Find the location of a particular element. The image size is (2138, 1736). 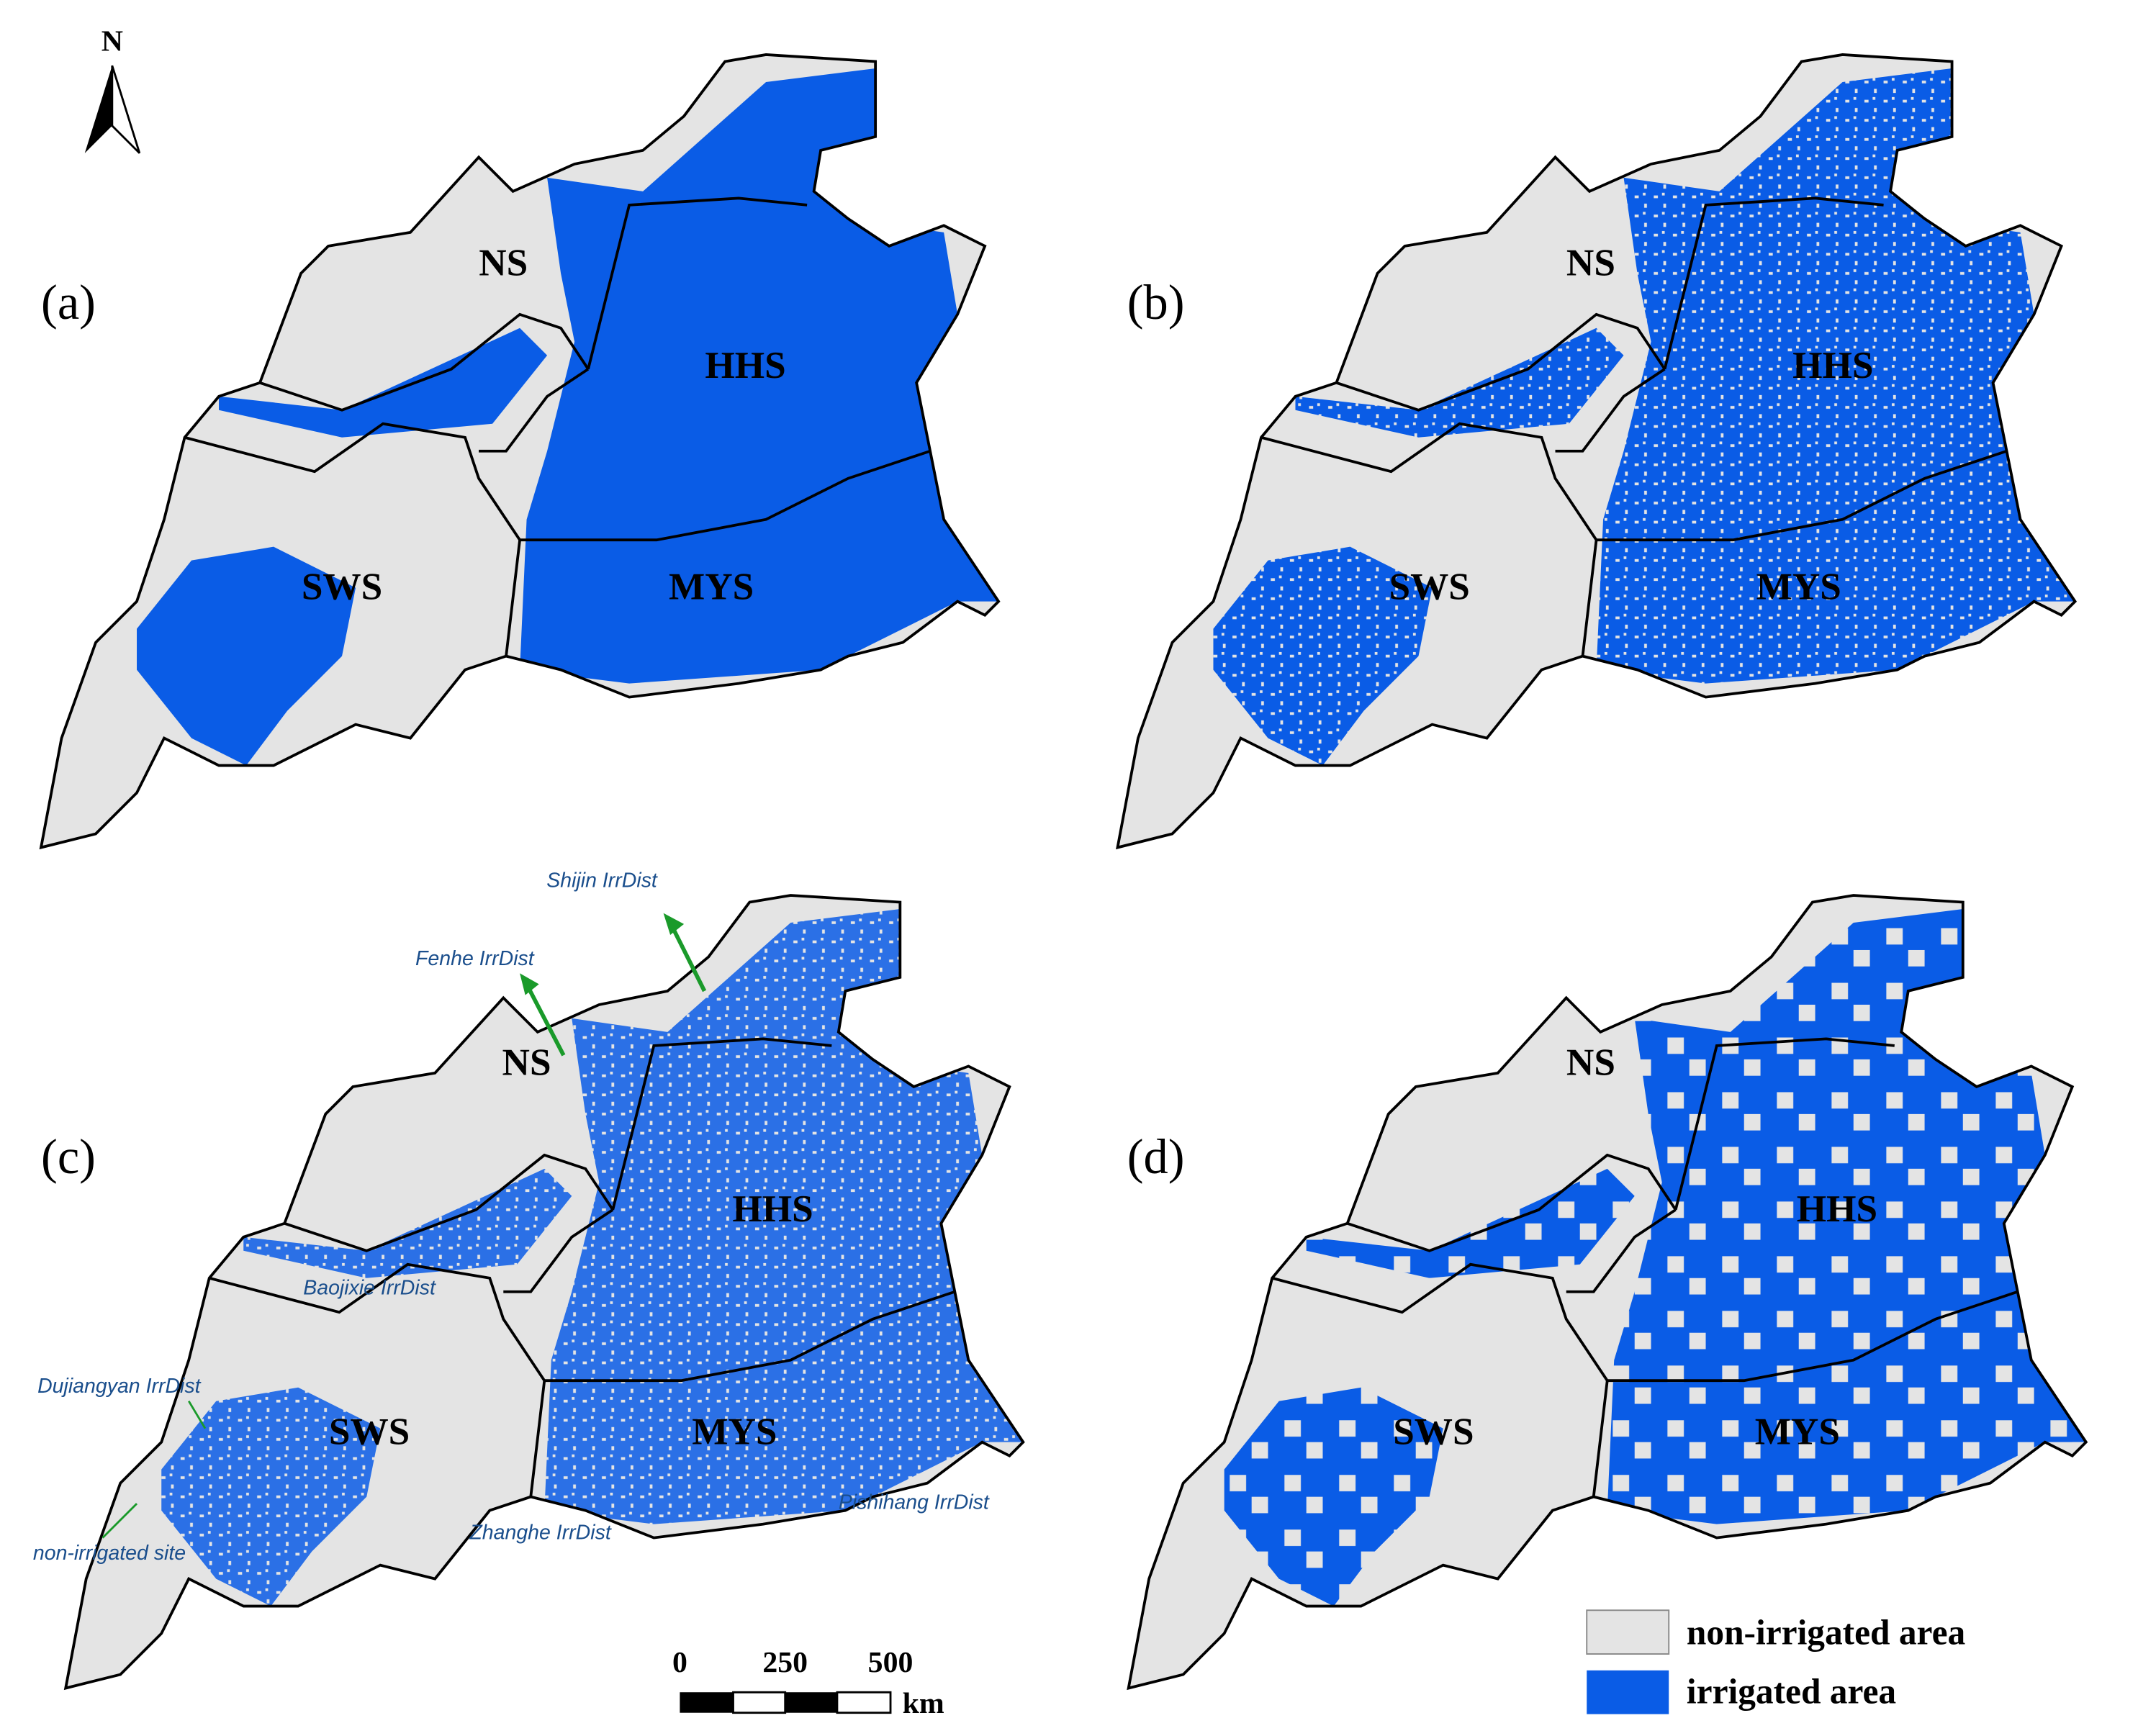

scale-tick-label: 250 is located at coordinates (785, 1662).